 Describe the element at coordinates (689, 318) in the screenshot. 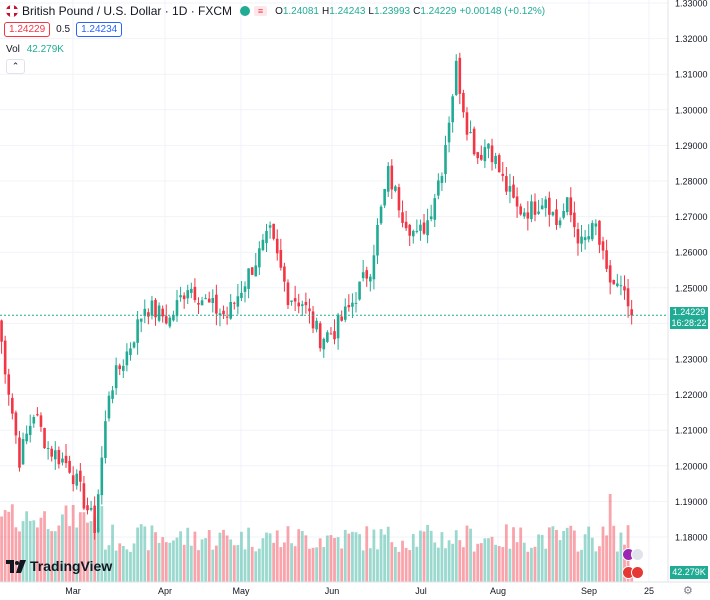

I see `current-price-tag: 1.24229 16:28:22` at that location.